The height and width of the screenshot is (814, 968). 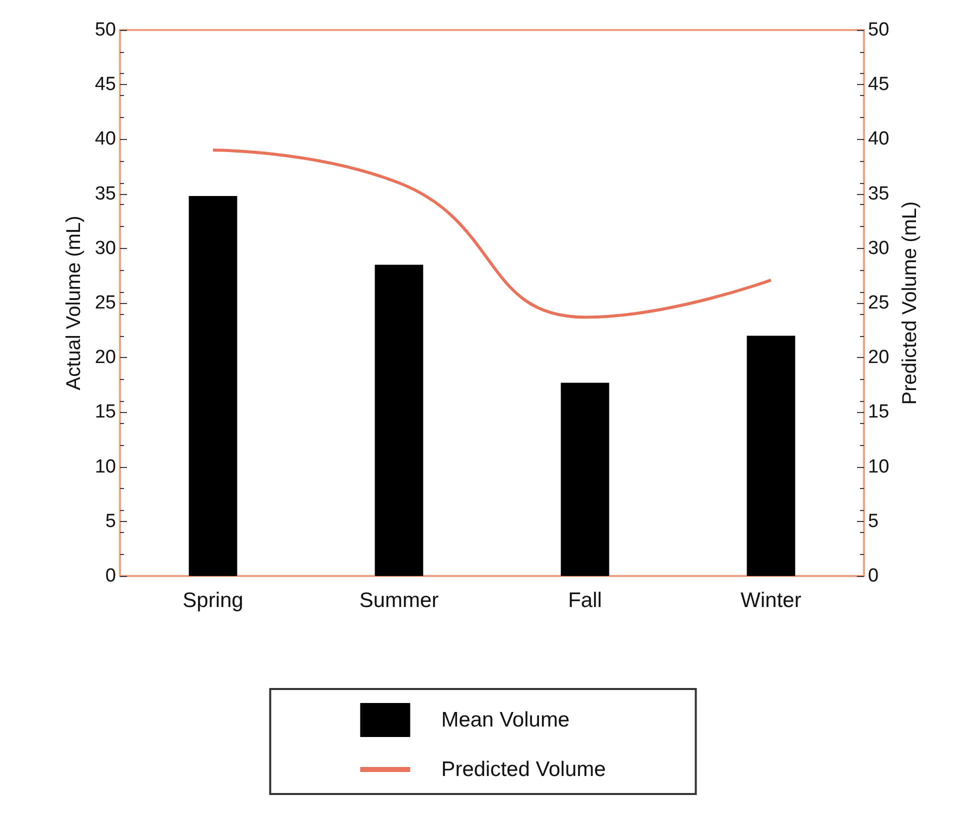 I want to click on y2-tick-label: 45, so click(x=879, y=85).